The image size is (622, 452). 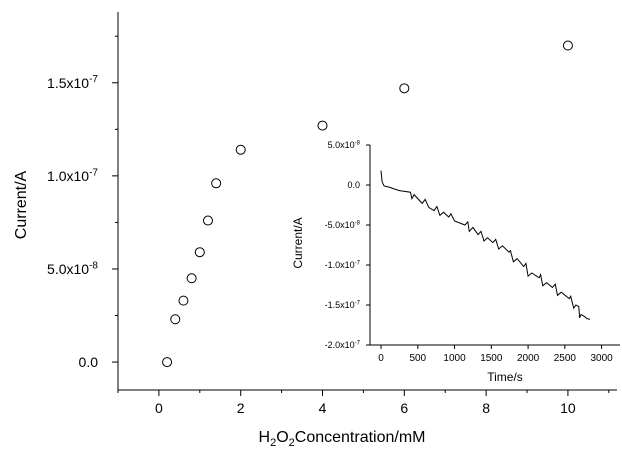 I want to click on main-x-tick-label: 2, so click(x=241, y=408).